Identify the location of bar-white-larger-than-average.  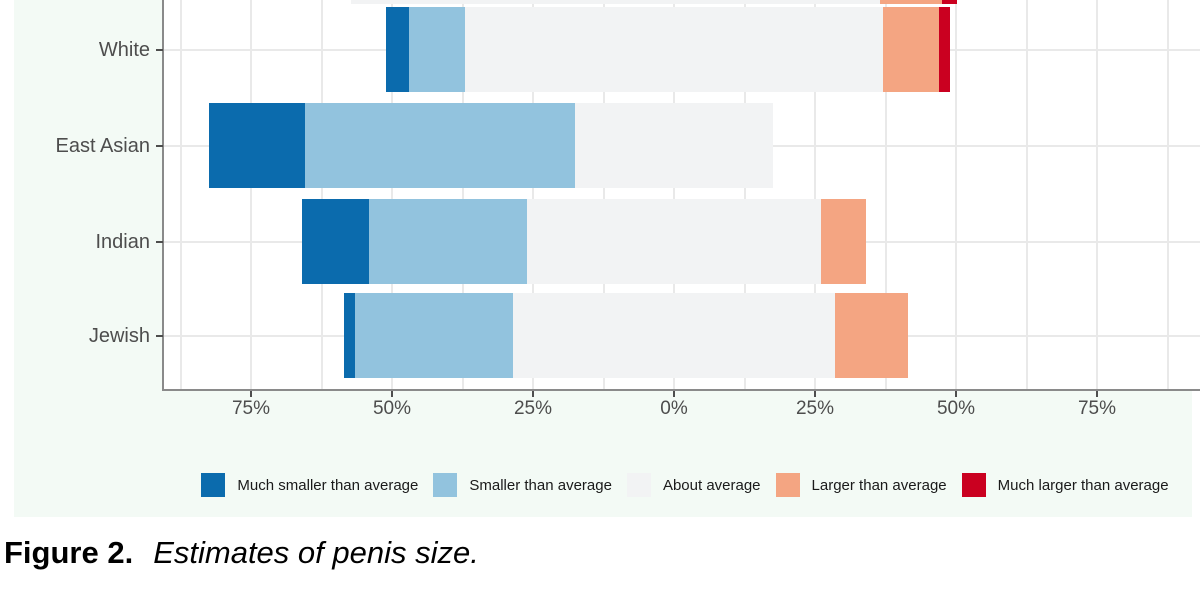
(911, 49).